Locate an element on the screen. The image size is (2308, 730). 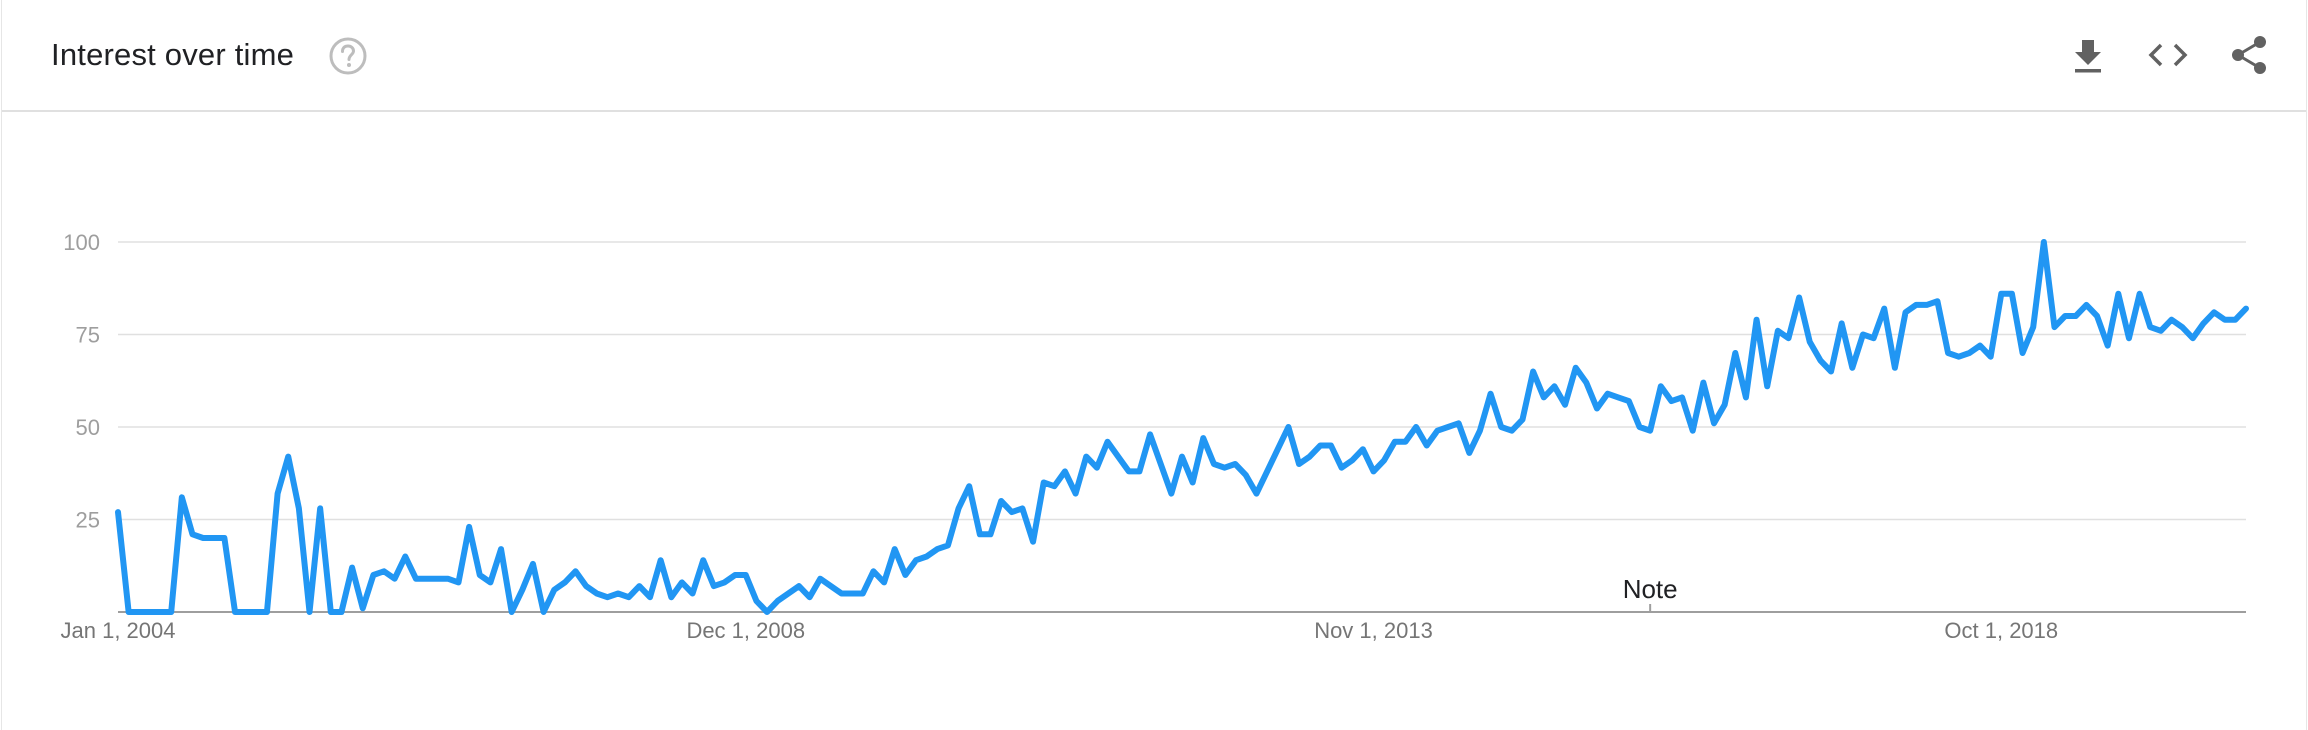
share-button is located at coordinates (2249, 55).